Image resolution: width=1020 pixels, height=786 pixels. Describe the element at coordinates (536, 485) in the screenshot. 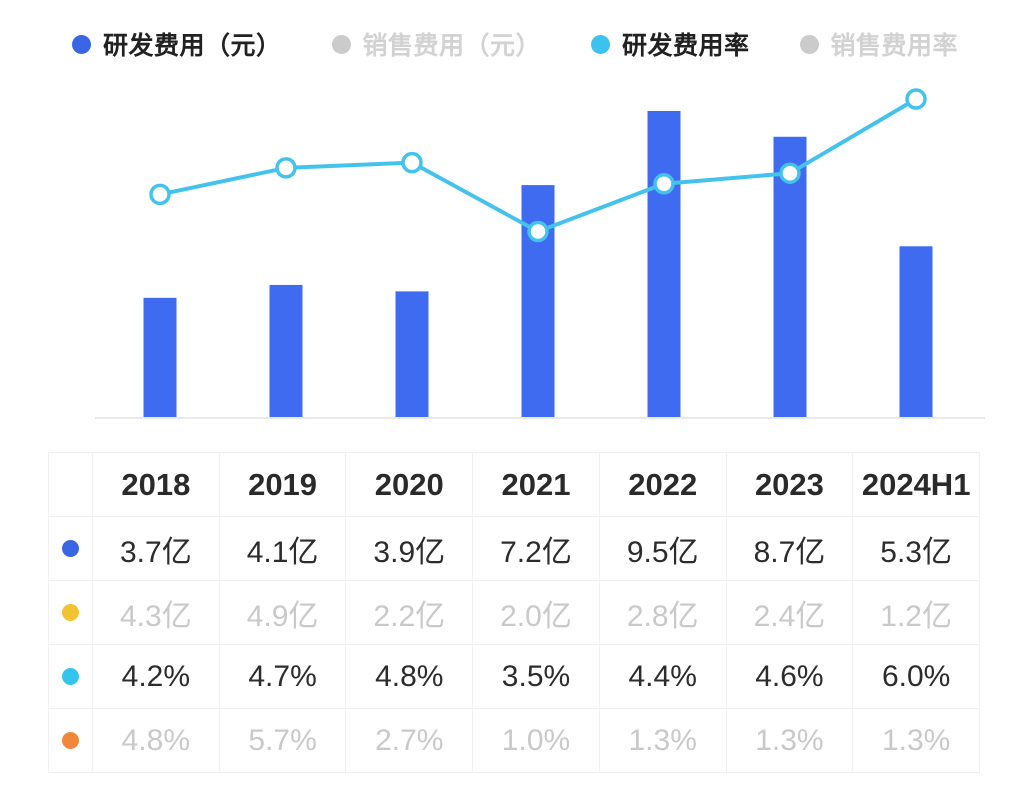

I see `table-year-header: 2021` at that location.